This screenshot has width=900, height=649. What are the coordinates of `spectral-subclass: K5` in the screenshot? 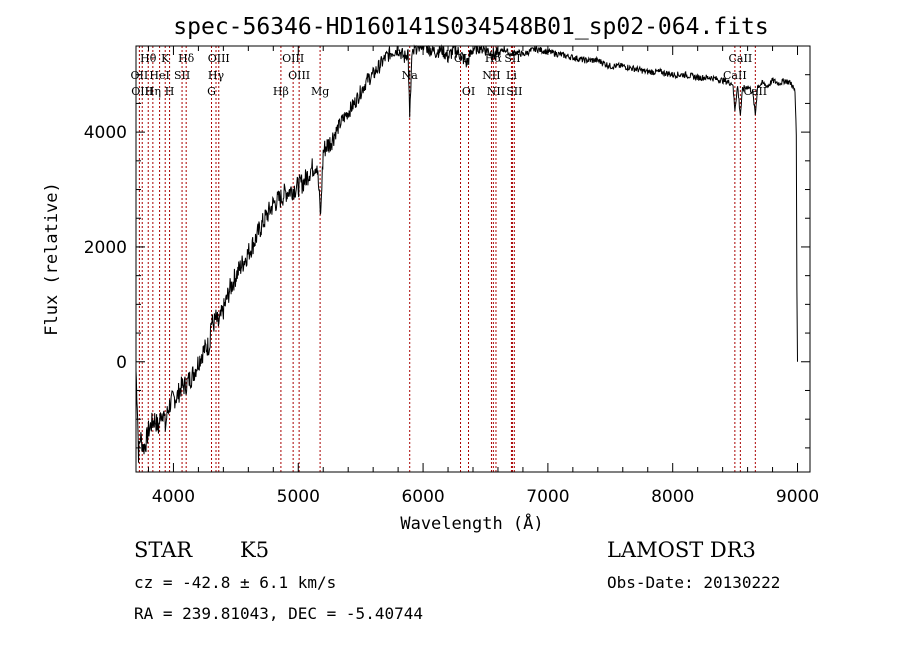 It's located at (255, 550).